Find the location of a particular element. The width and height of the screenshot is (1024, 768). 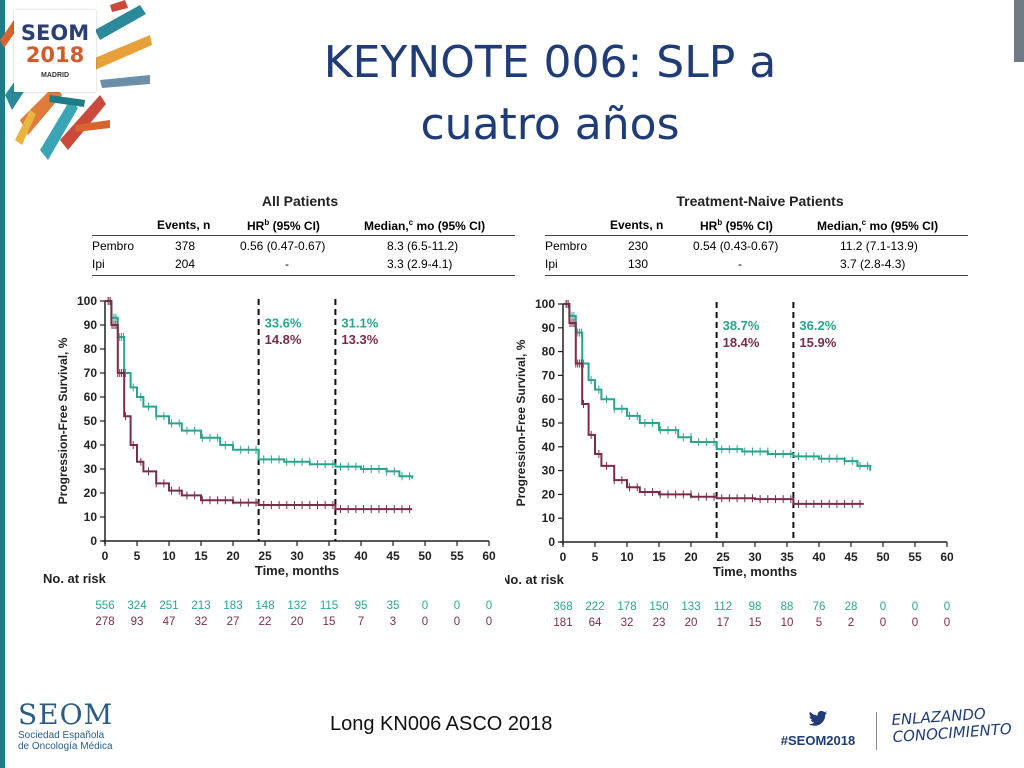

table-cell: 378 is located at coordinates (185, 246).